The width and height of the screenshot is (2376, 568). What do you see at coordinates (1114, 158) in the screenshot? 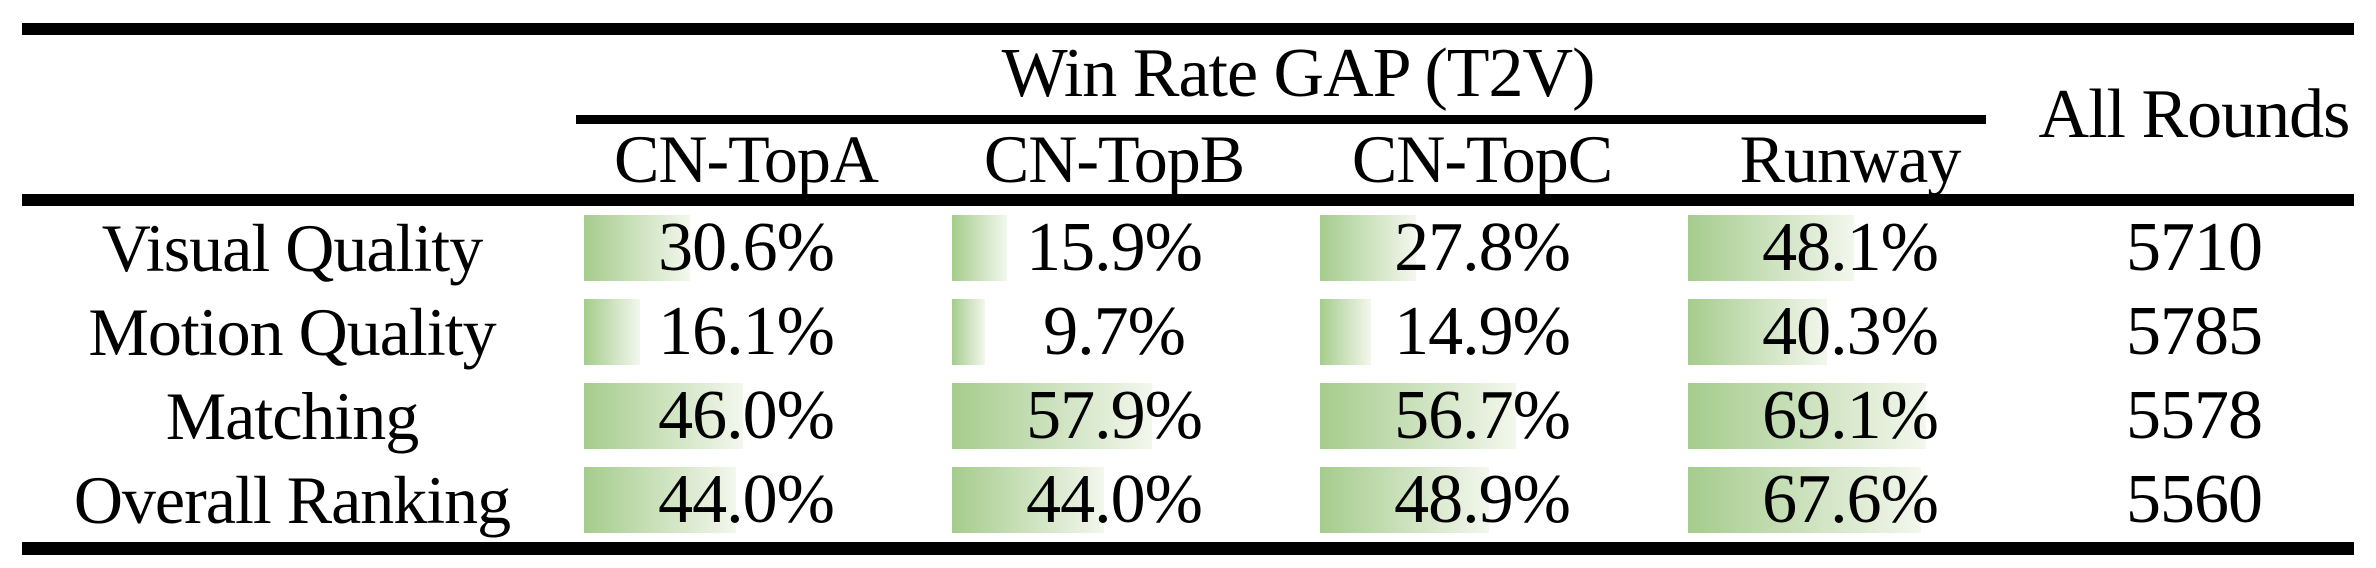
I see `column-header-cn-topb: CN-TopB` at bounding box center [1114, 158].